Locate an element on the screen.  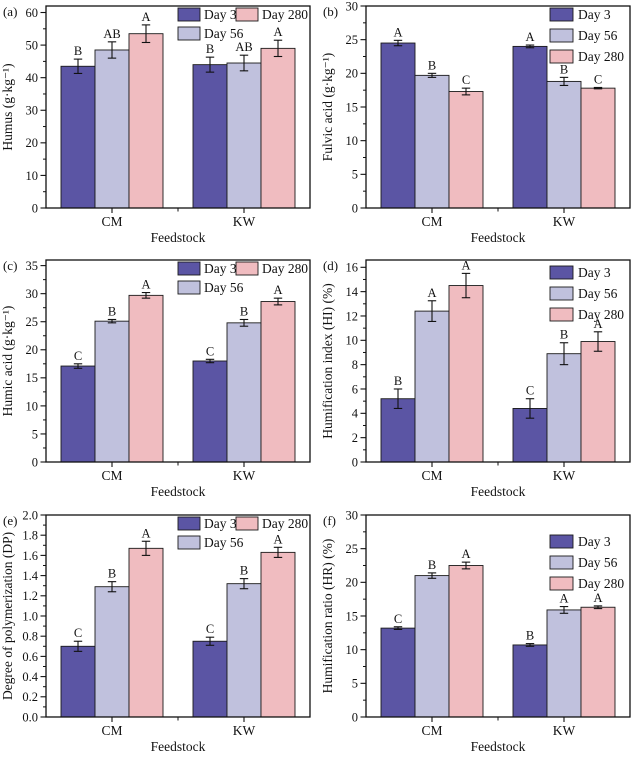
y-tick-label: 0.0 is located at coordinates (30, 717).